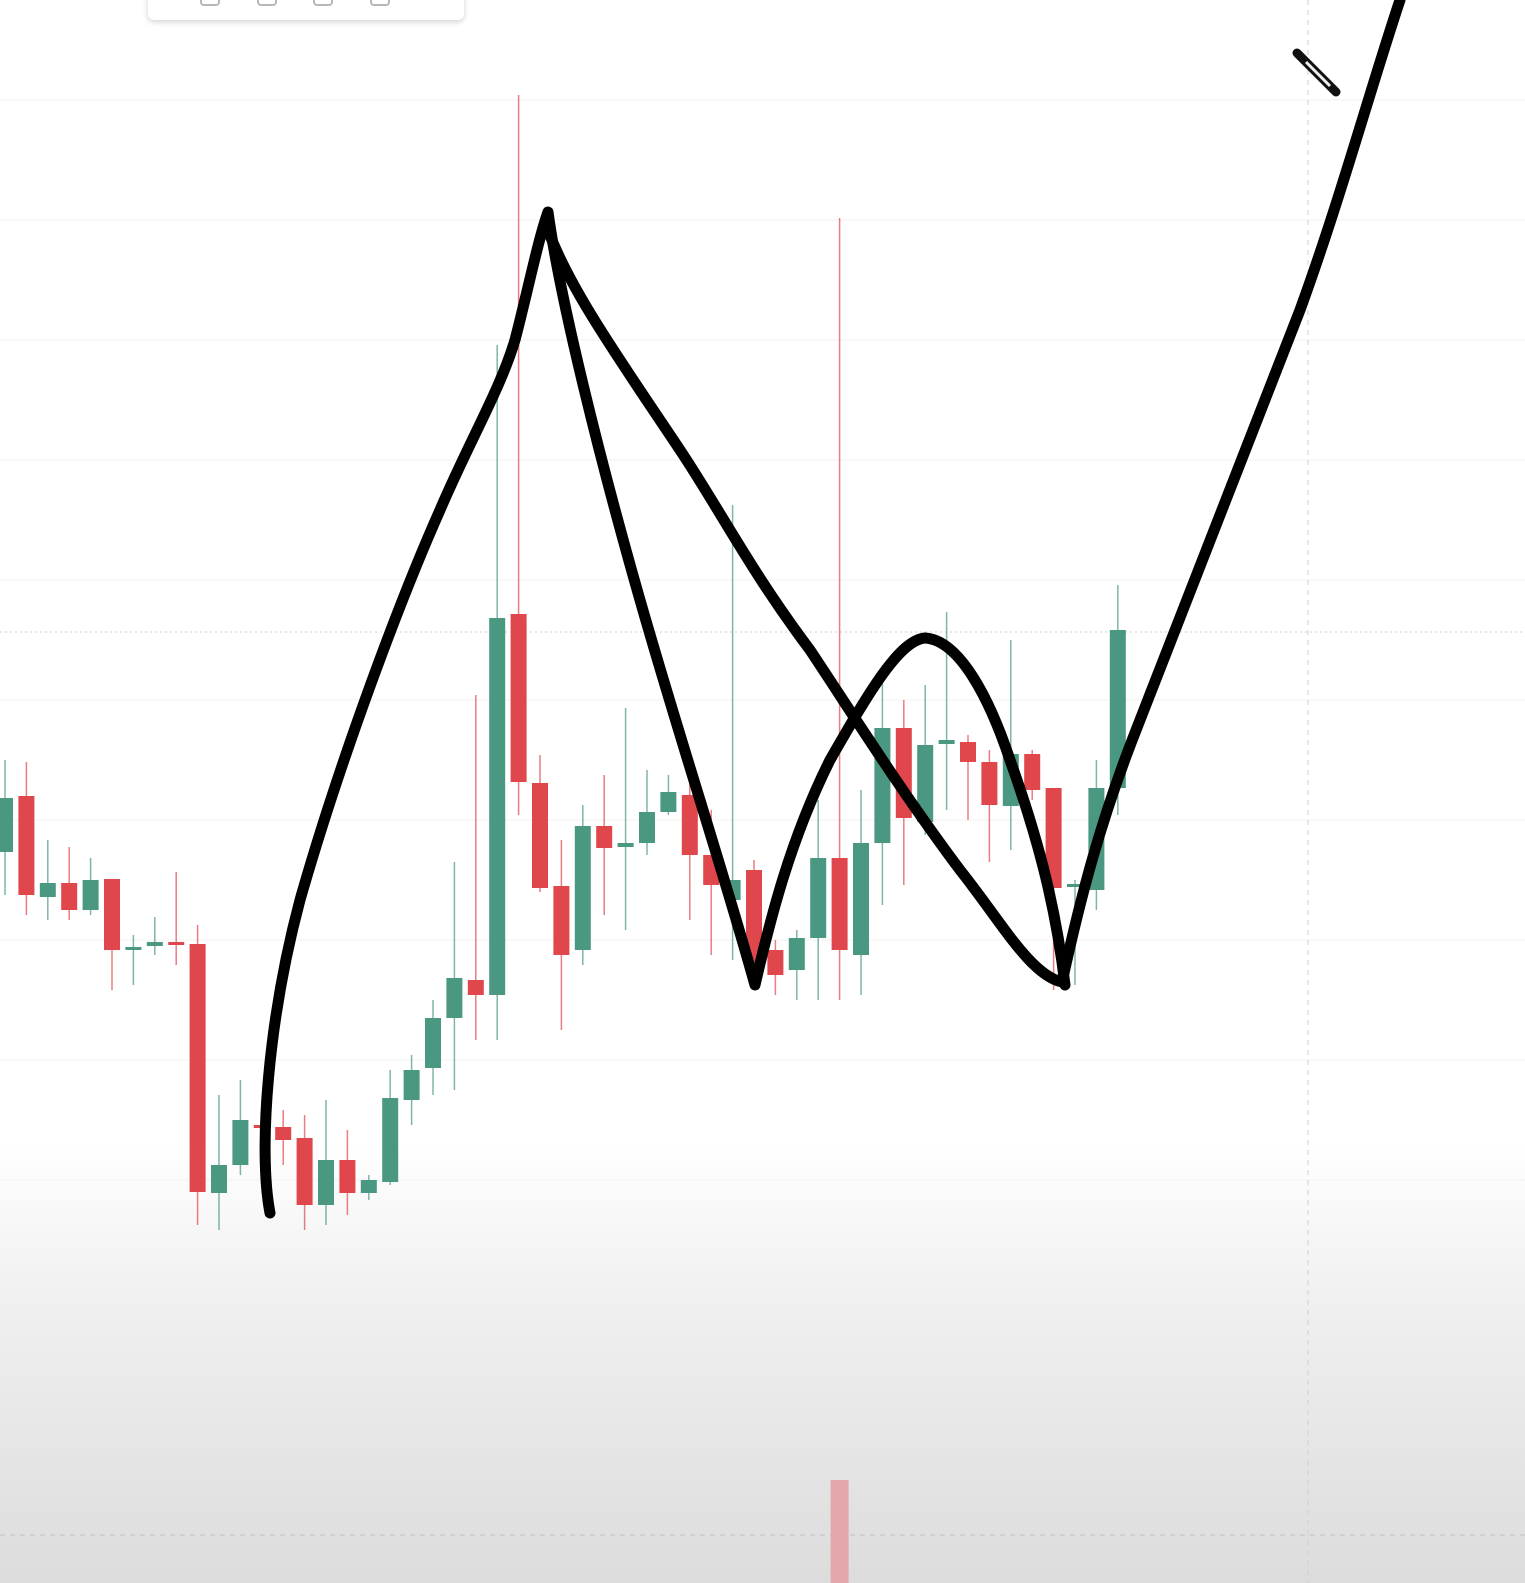  I want to click on volume-bar, so click(839, 1531).